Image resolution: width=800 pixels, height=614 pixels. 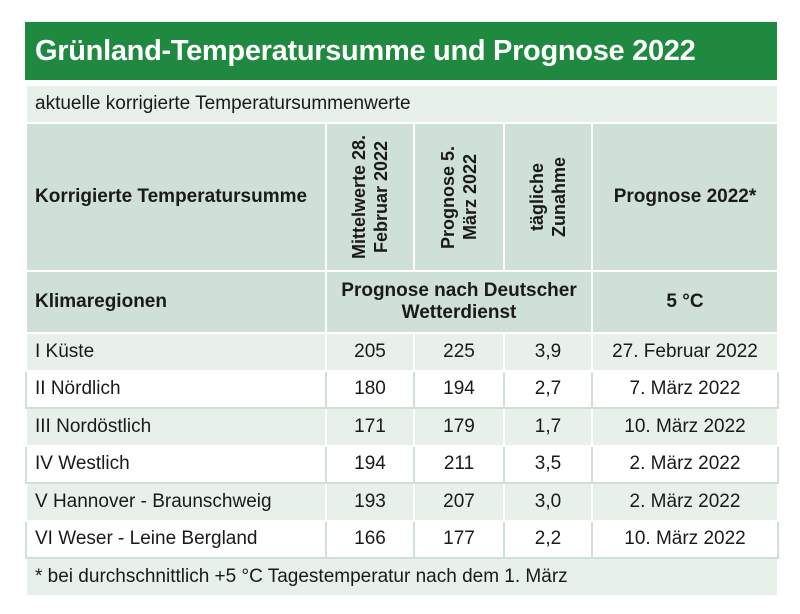 I want to click on prognose-cell: 225, so click(x=459, y=352).